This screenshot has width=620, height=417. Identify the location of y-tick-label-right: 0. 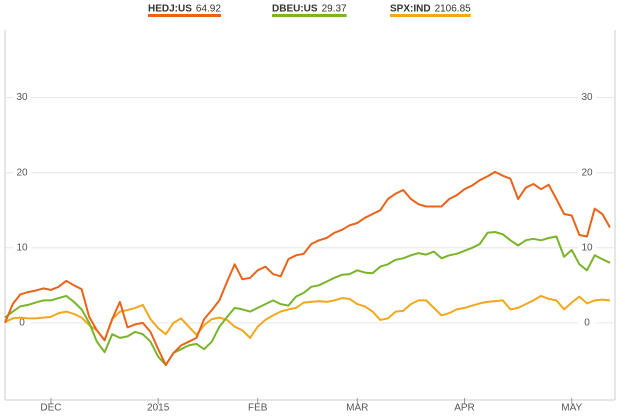
(587, 323).